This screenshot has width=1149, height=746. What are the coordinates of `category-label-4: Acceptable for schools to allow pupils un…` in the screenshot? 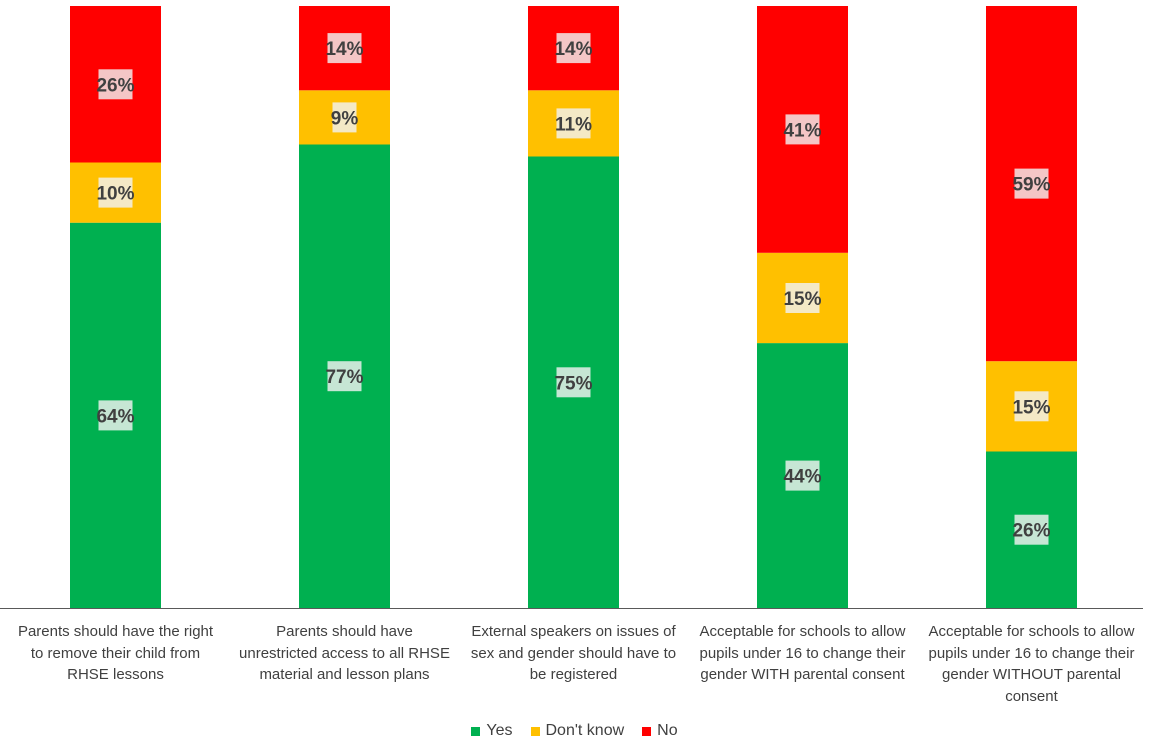 It's located at (803, 653).